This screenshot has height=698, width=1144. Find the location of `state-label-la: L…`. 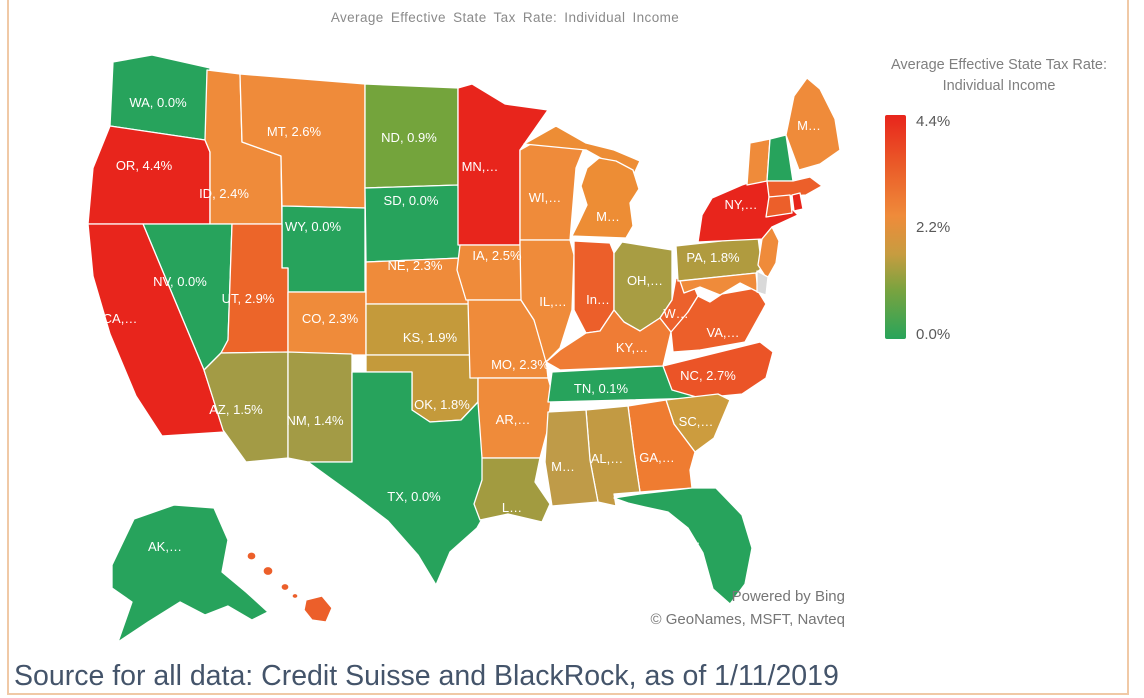

state-label-la: L… is located at coordinates (512, 507).